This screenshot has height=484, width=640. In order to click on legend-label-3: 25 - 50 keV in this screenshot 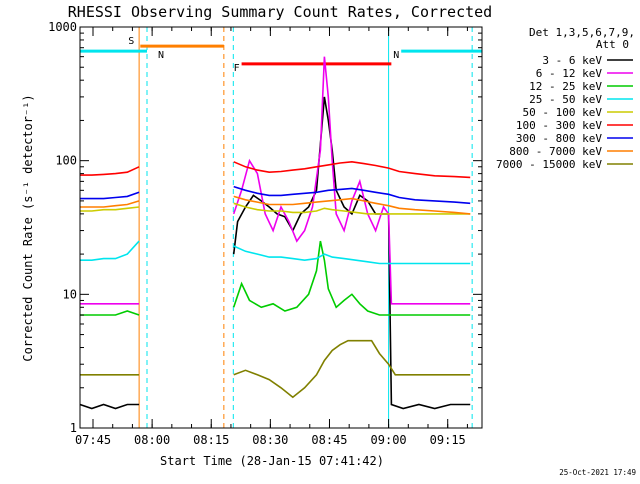, I will do `click(565, 99)`.